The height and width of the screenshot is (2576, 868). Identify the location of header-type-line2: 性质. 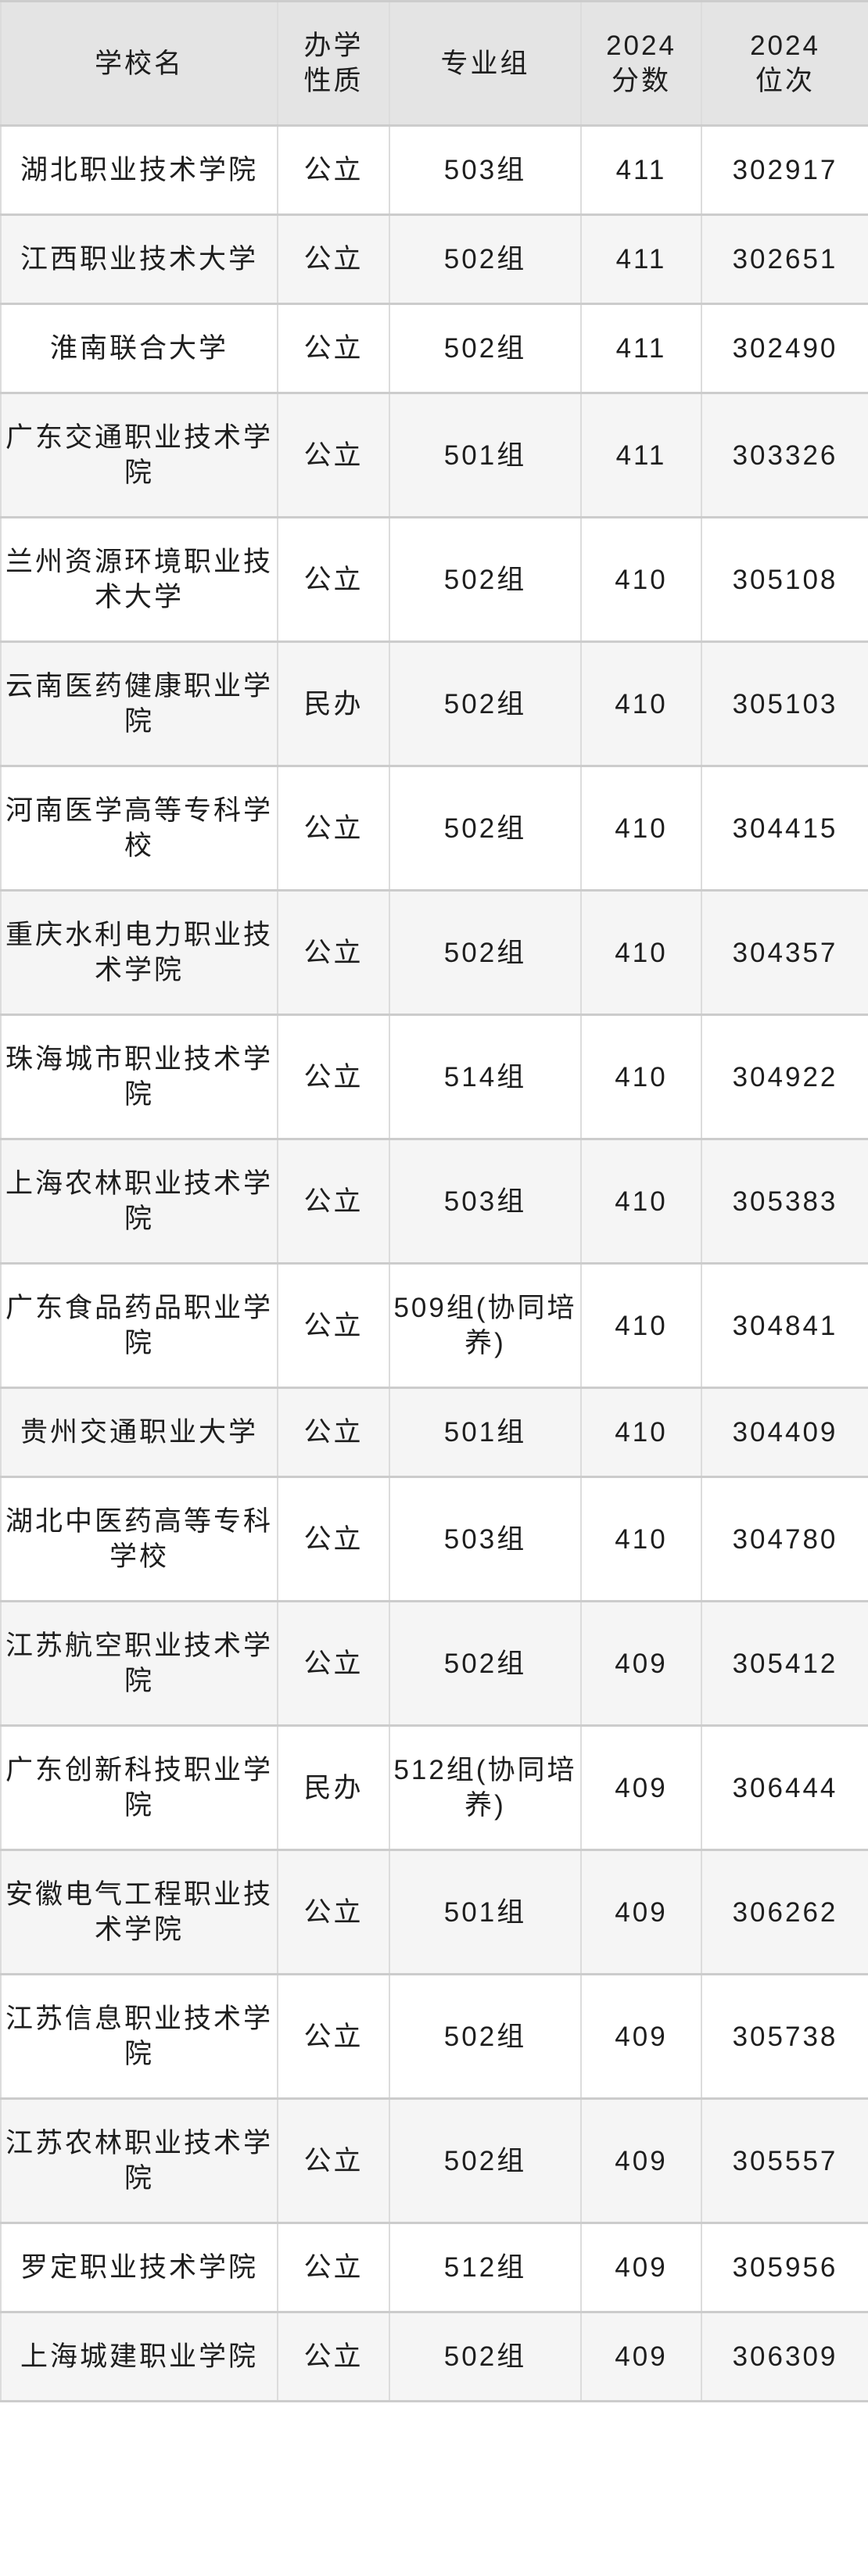
(334, 81).